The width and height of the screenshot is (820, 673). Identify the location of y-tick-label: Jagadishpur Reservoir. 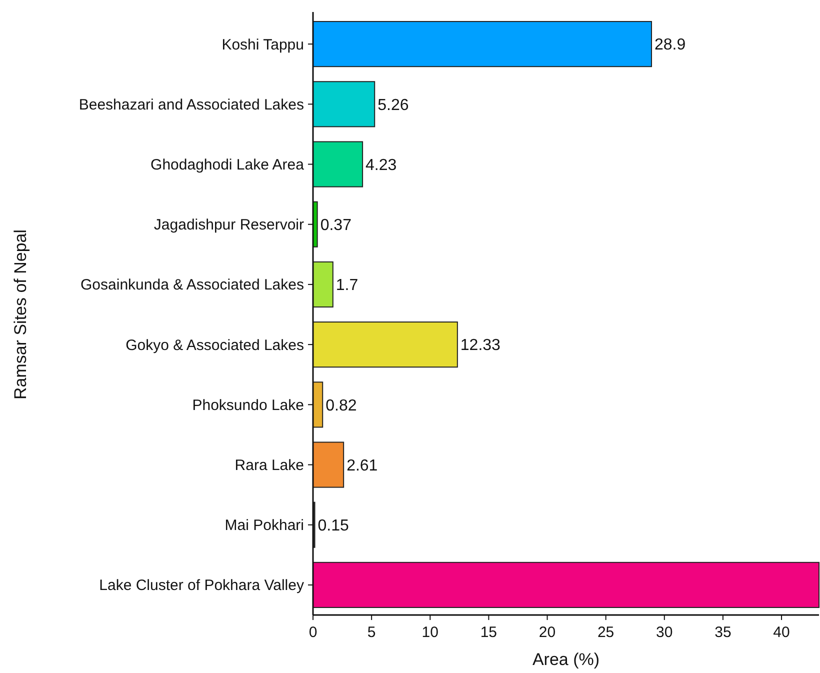
(229, 225).